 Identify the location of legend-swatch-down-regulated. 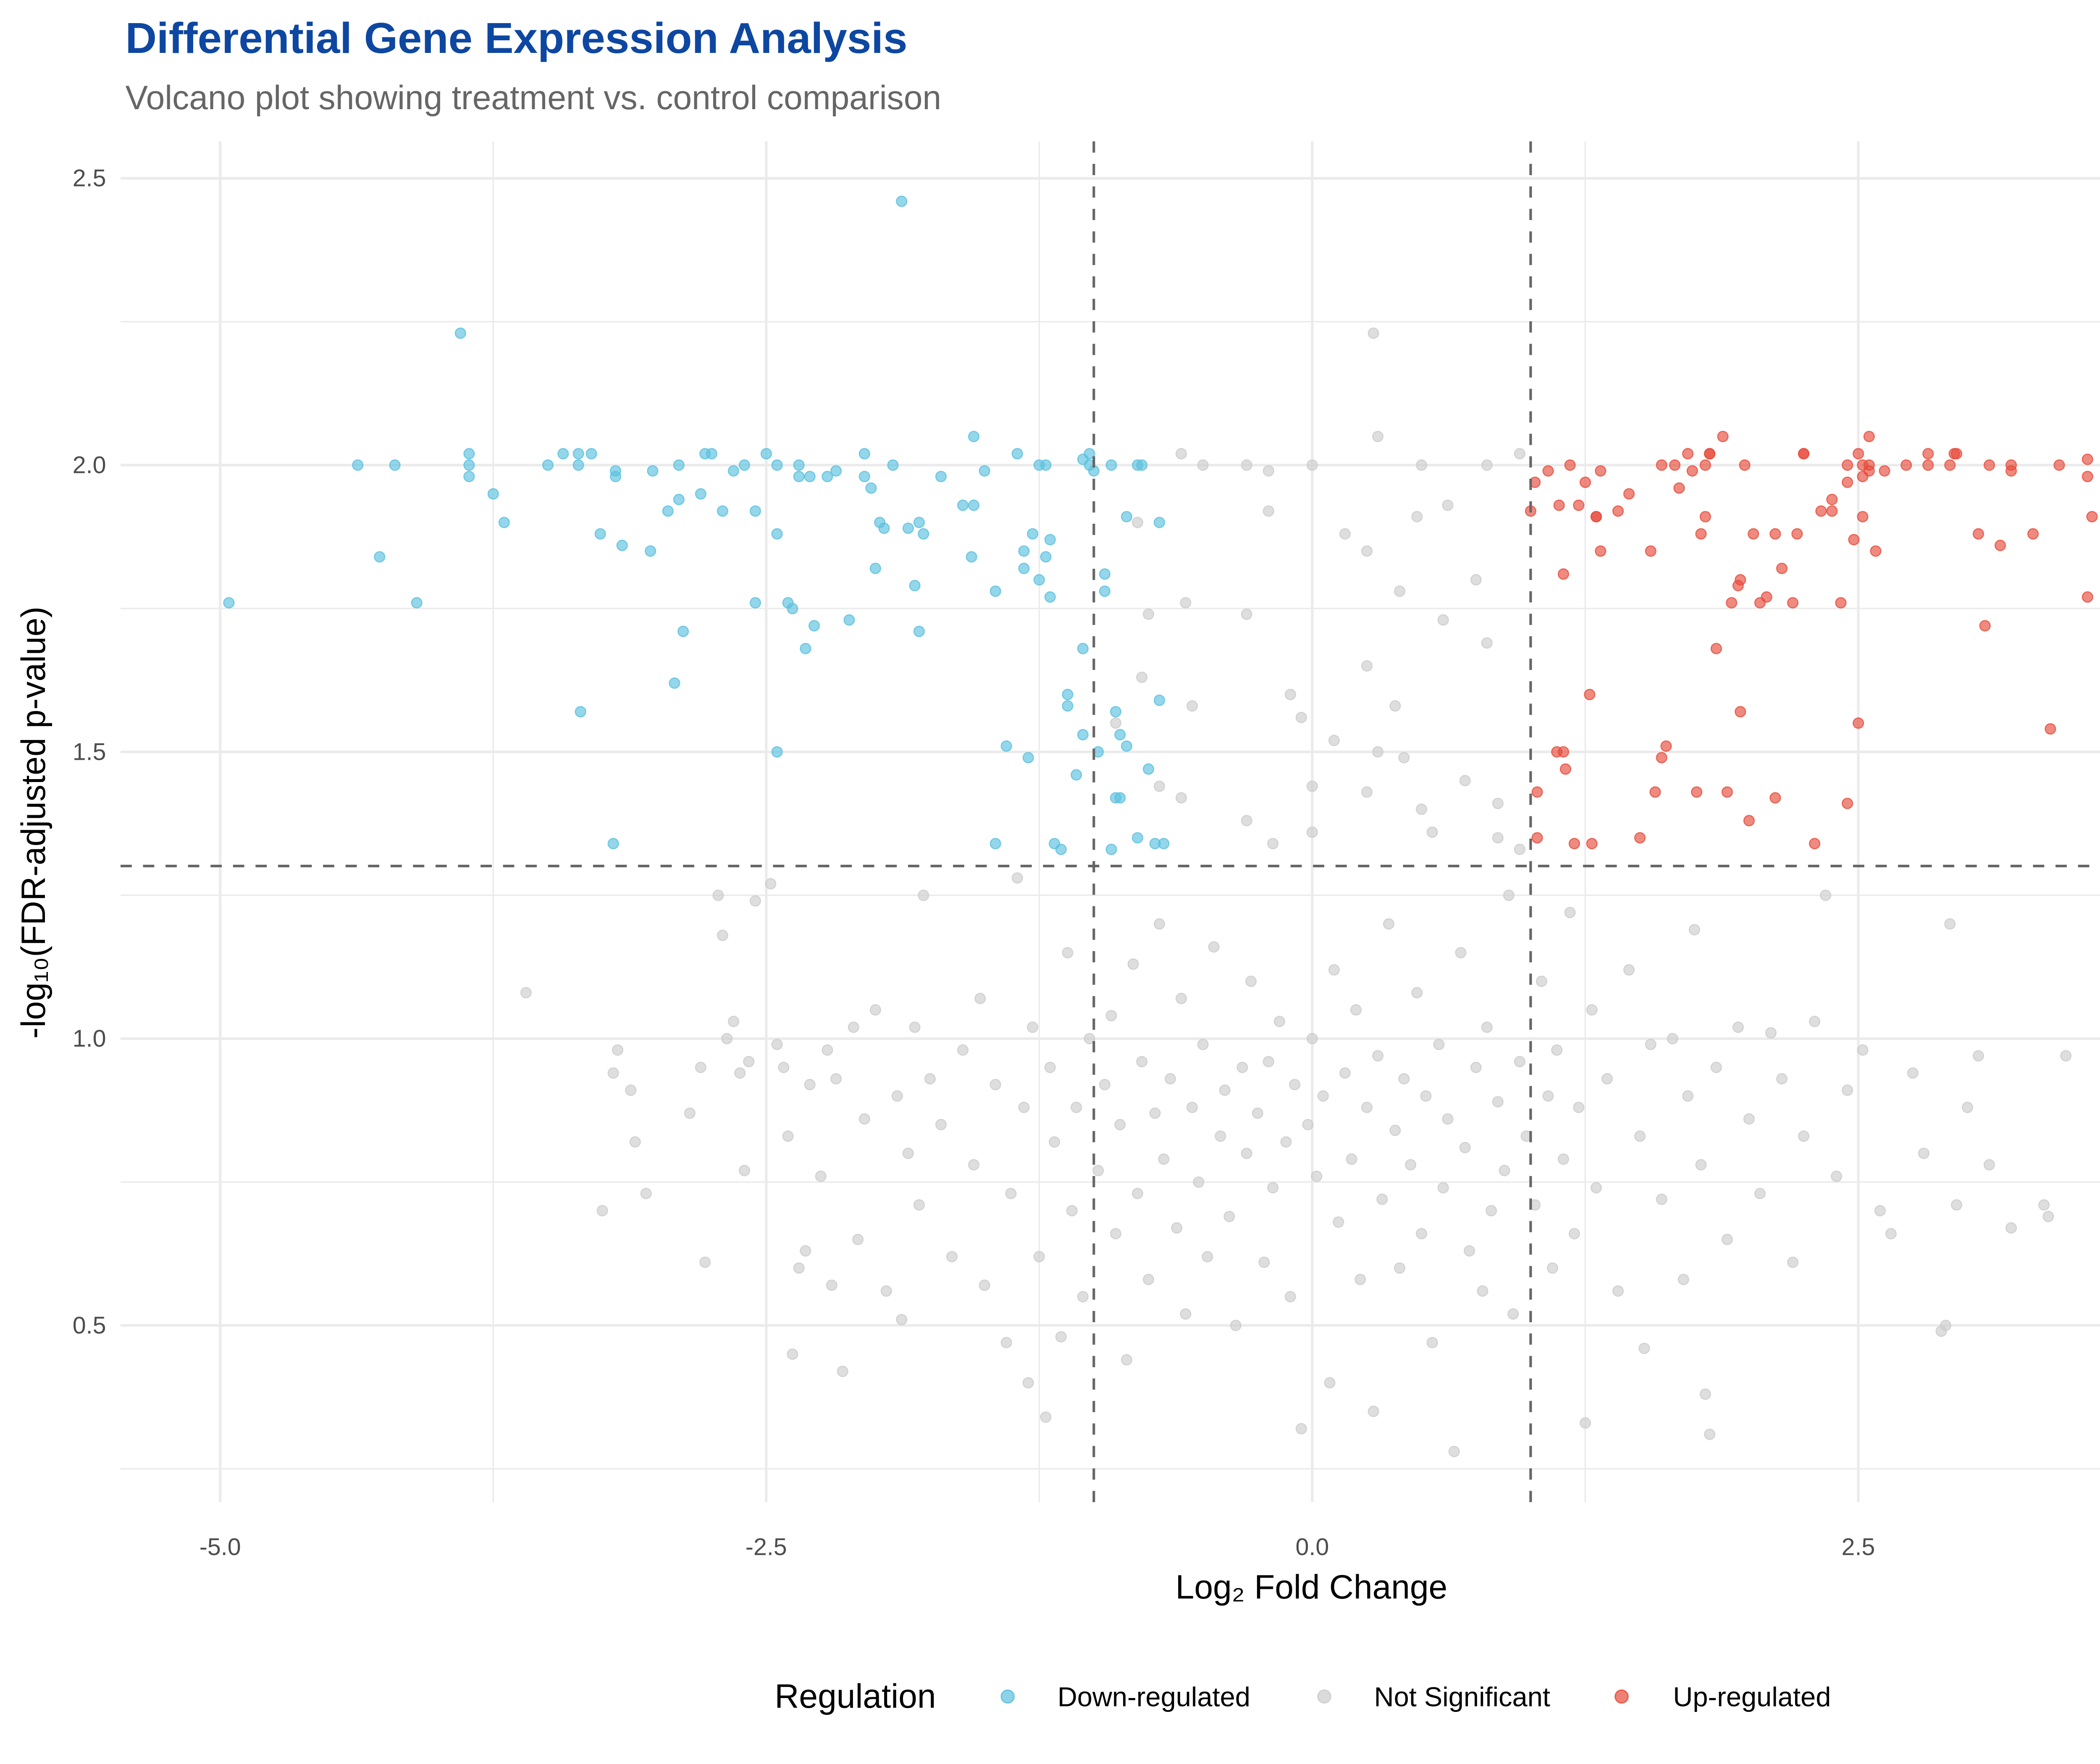
(1007, 1696).